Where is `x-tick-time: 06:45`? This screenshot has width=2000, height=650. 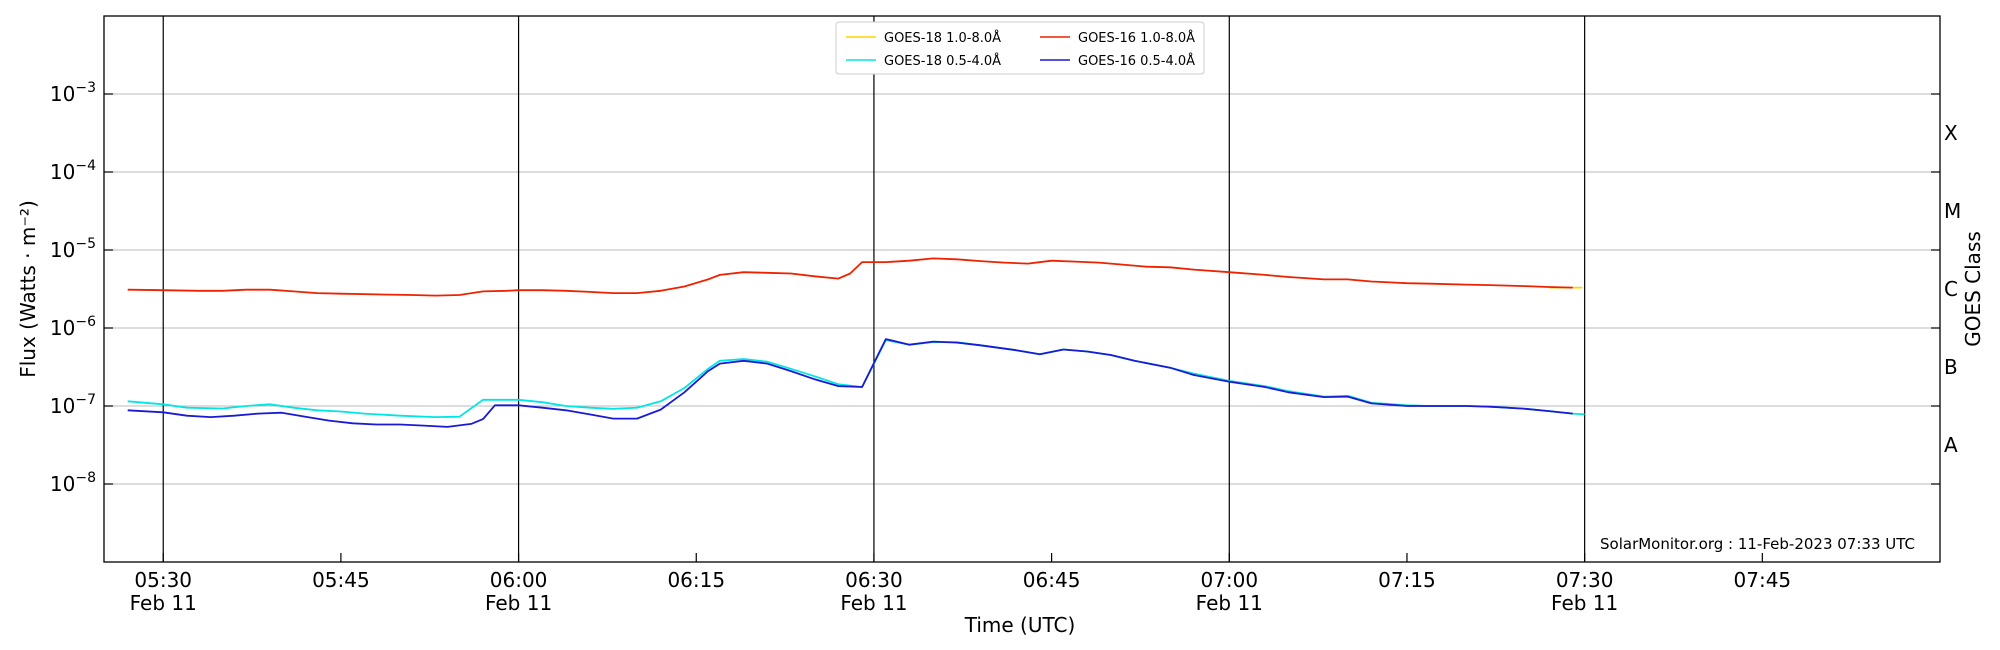
x-tick-time: 06:45 is located at coordinates (1052, 580).